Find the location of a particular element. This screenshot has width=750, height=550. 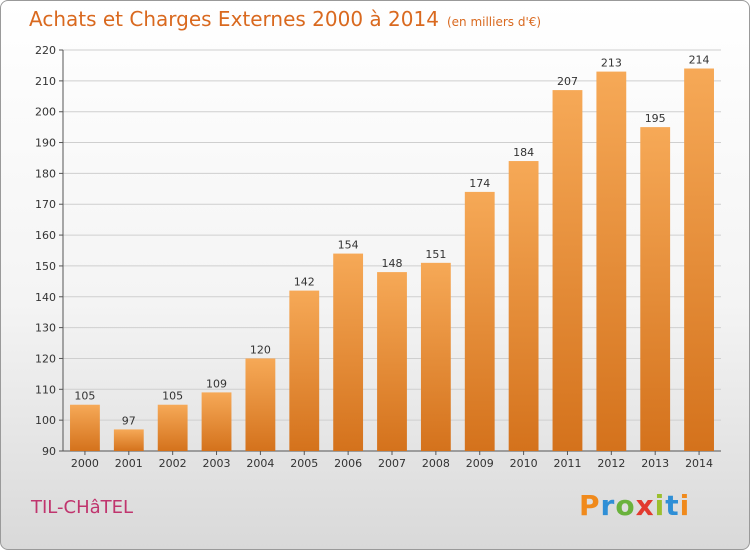

y-tick-label: 100 is located at coordinates (45, 420).